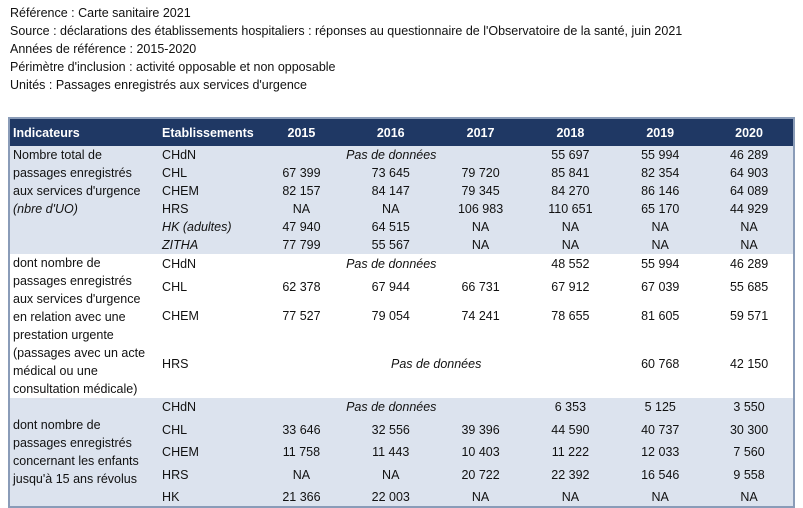  I want to click on value-cell: 46 289, so click(749, 264).